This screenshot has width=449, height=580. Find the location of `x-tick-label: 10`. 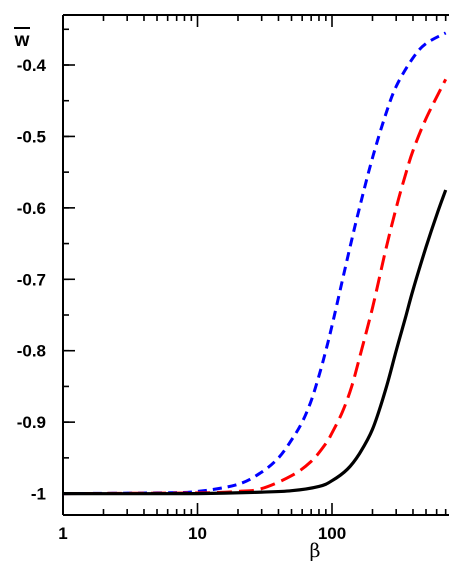

x-tick-label: 10 is located at coordinates (197, 533).